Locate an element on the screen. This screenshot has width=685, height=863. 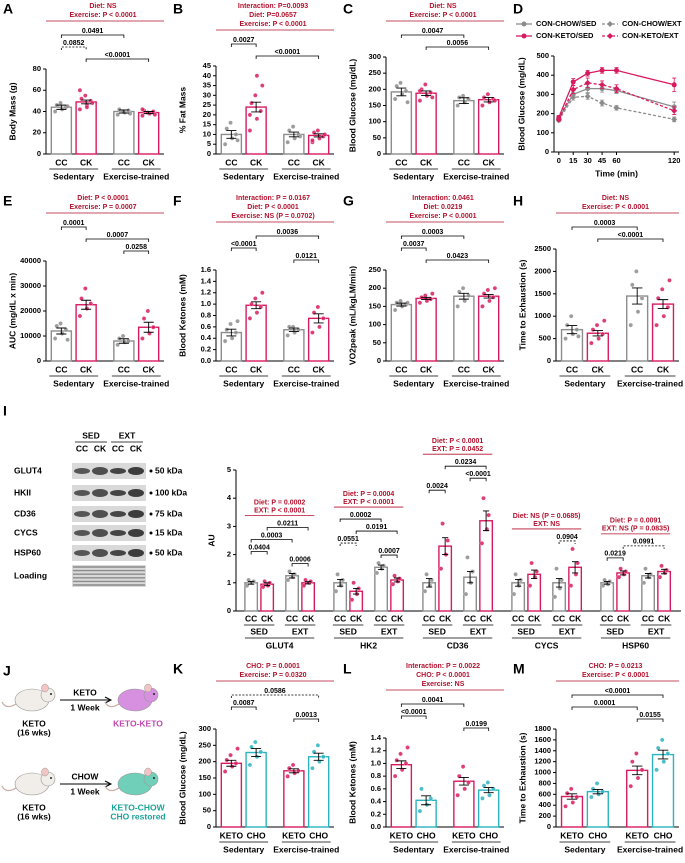
y-tick-label: 300 is located at coordinates (542, 93).